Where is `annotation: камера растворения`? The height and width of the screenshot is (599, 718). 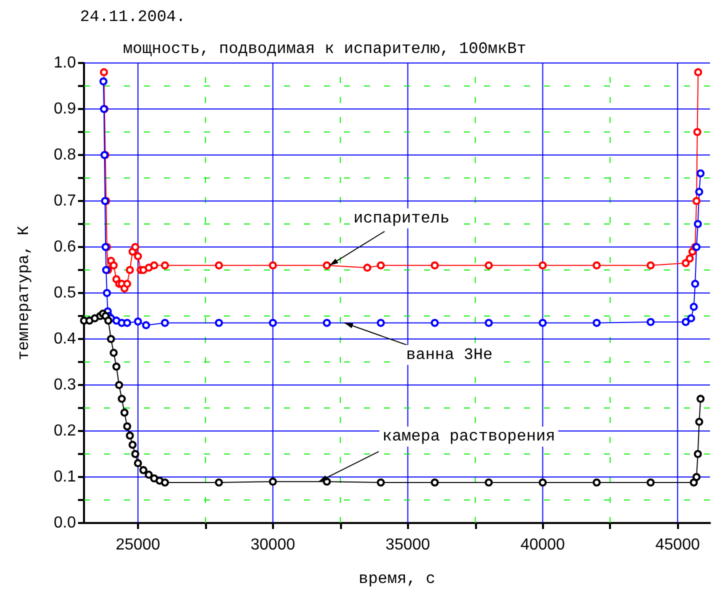
annotation: камера растворения is located at coordinates (469, 437).